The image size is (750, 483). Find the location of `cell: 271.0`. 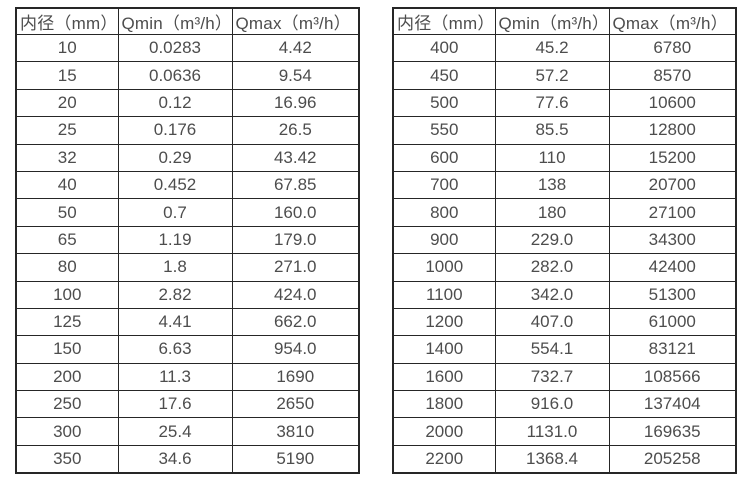

cell: 271.0 is located at coordinates (295, 267).